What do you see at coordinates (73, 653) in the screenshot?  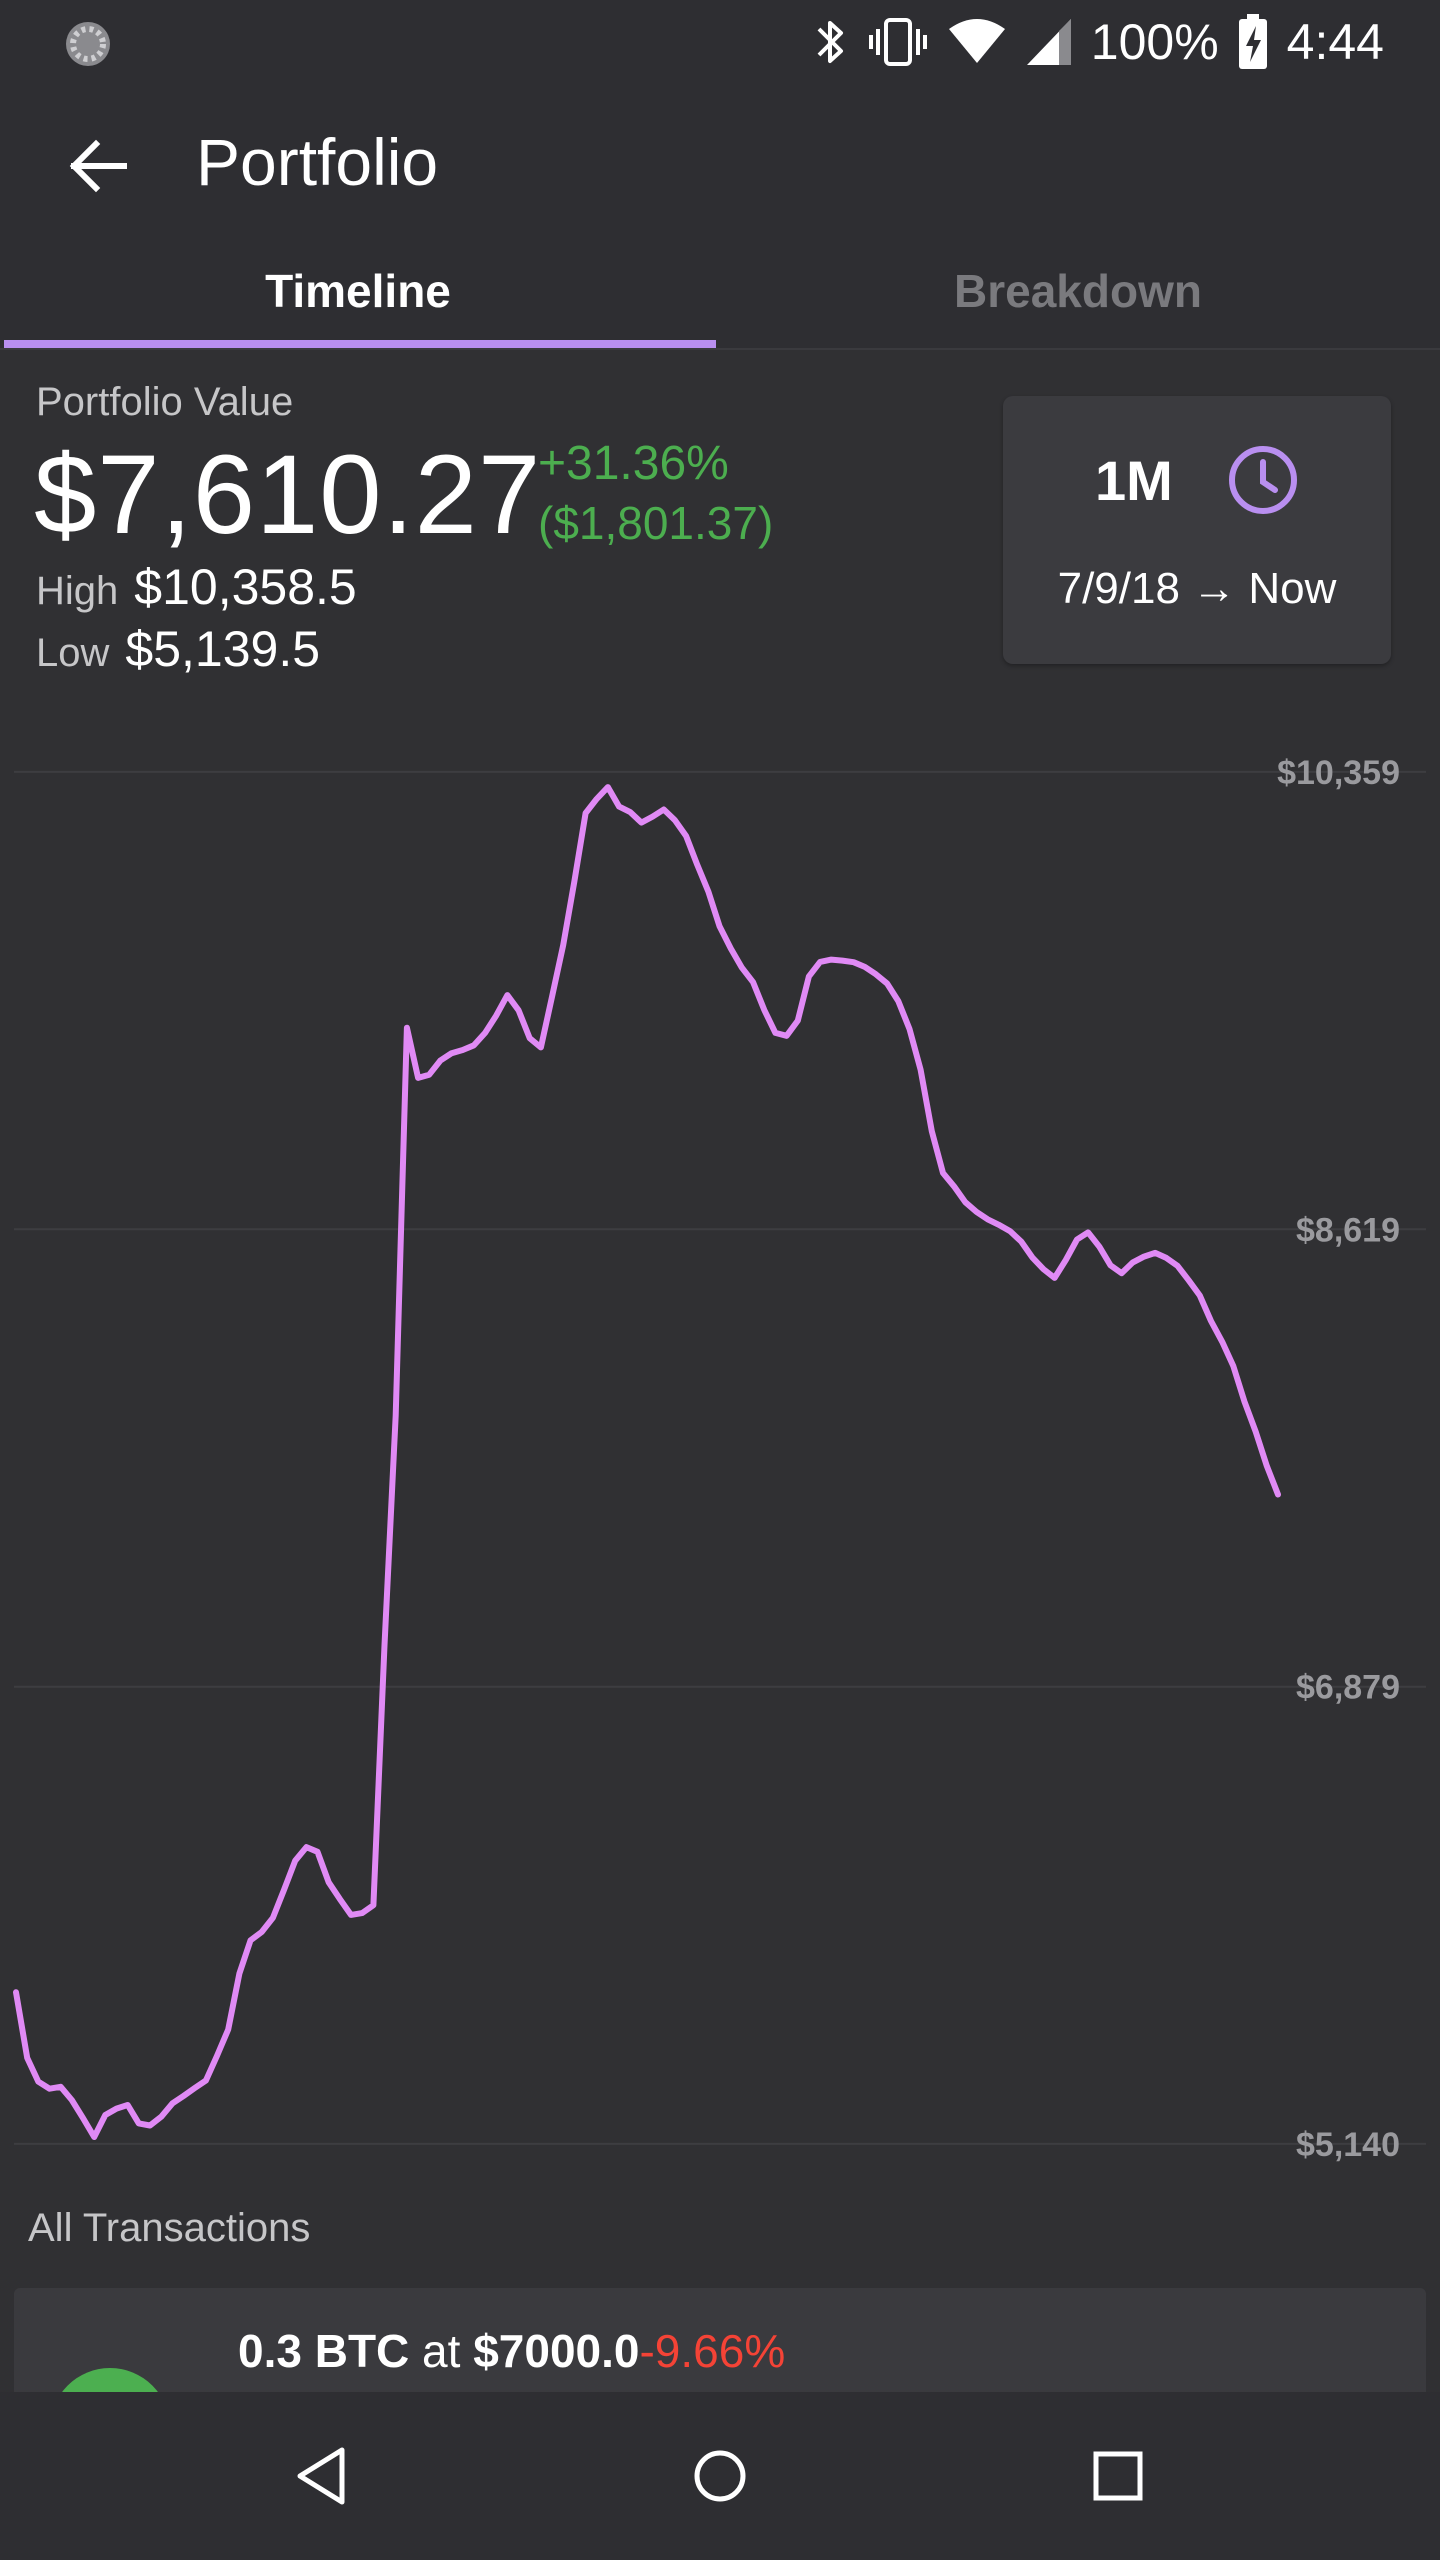 I see `low-label: Low` at bounding box center [73, 653].